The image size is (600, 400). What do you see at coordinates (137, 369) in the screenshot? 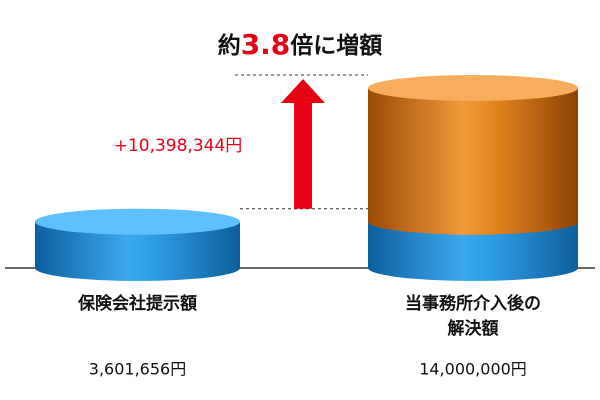
I see `total-label: 3,601,656円` at bounding box center [137, 369].